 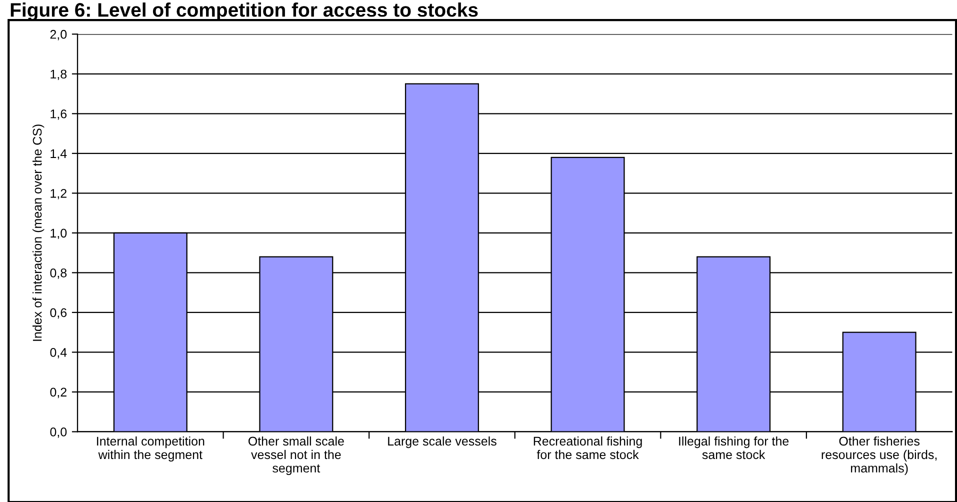 What do you see at coordinates (58, 433) in the screenshot?
I see `y-tick-label: 0,0` at bounding box center [58, 433].